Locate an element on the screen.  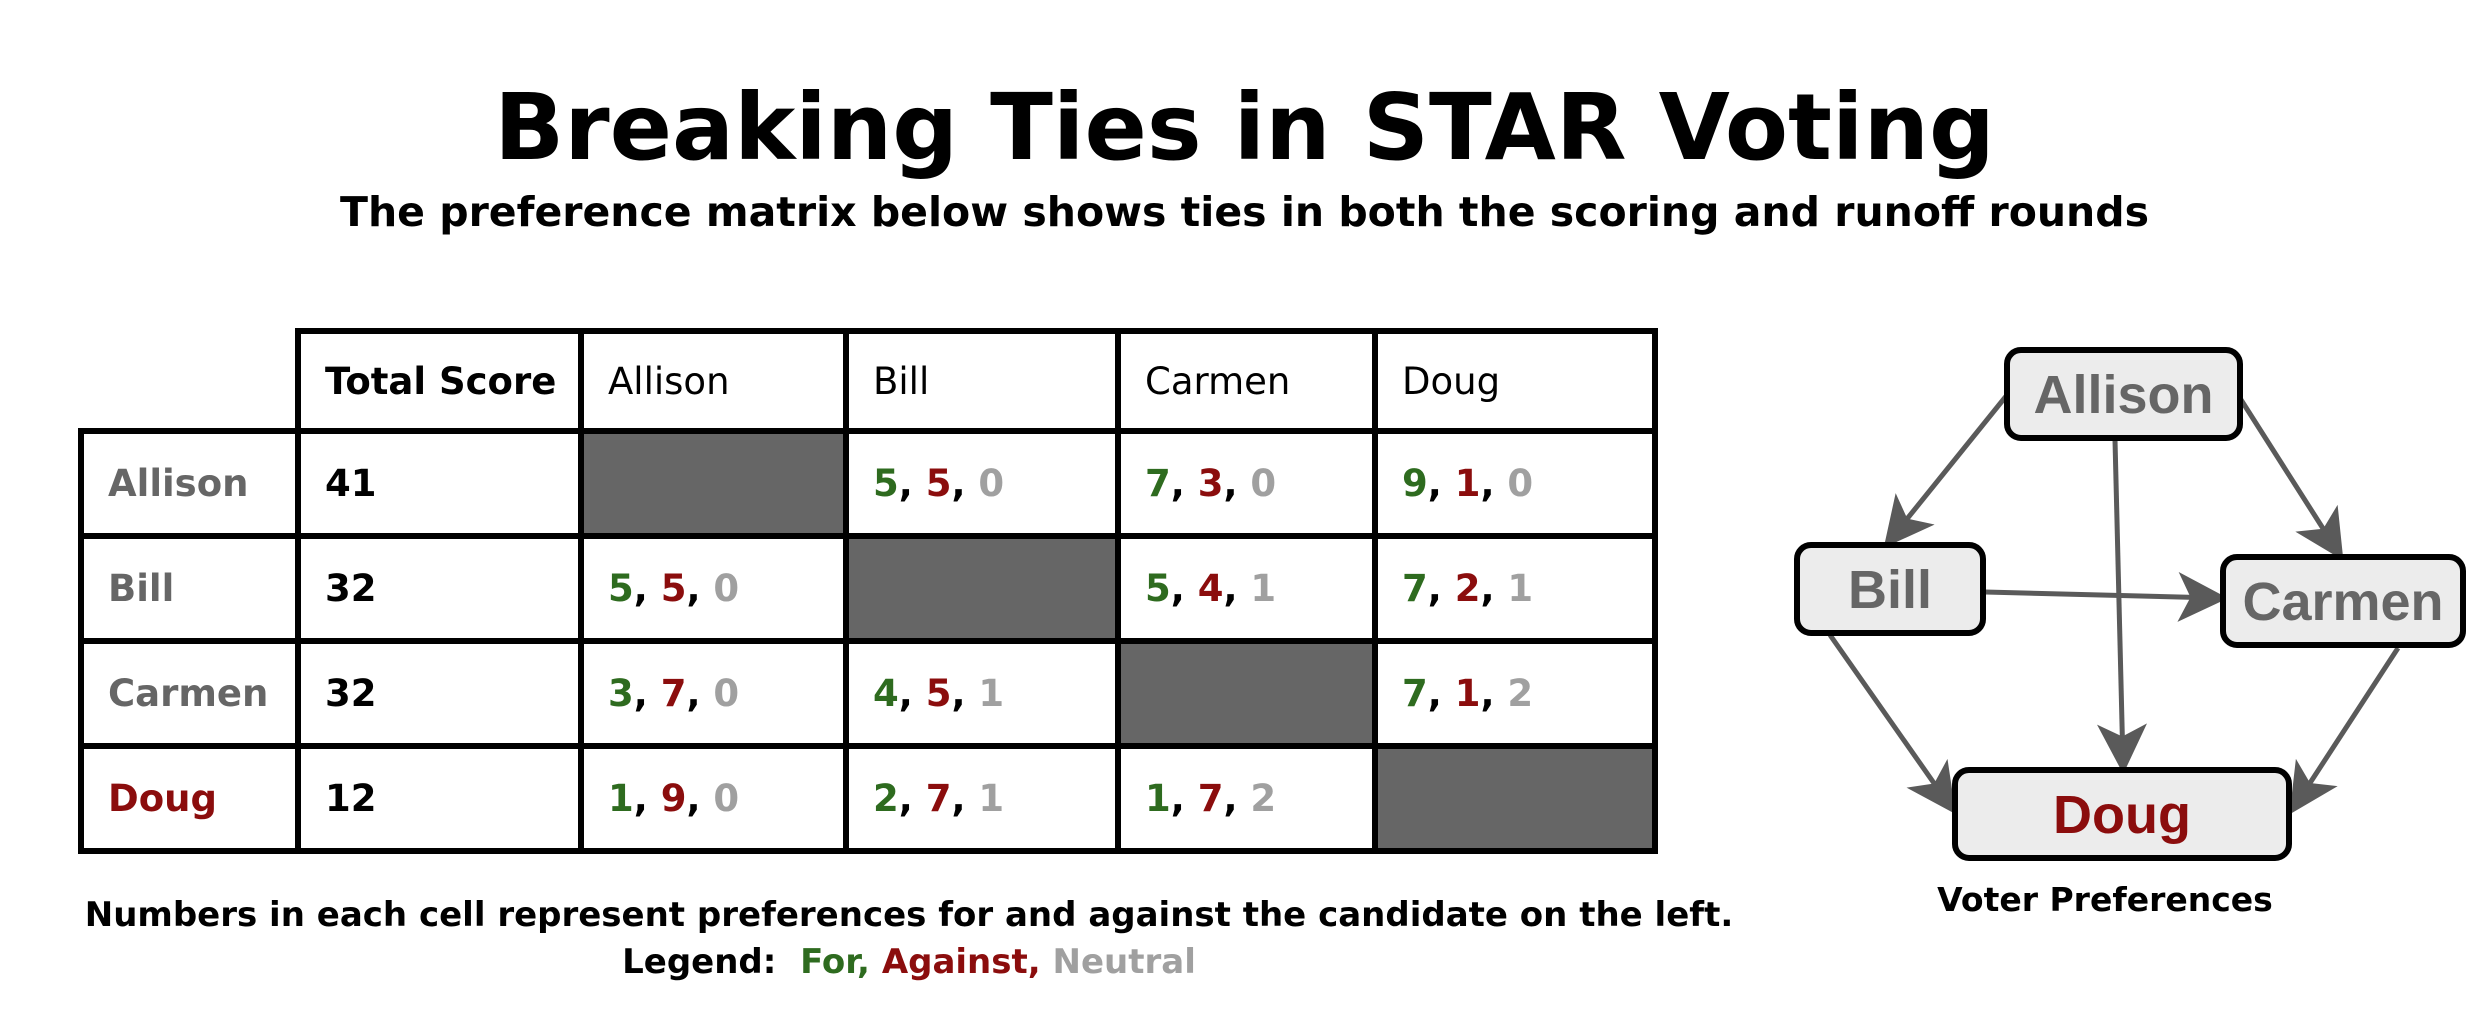
legend-for: For, is located at coordinates (835, 962).